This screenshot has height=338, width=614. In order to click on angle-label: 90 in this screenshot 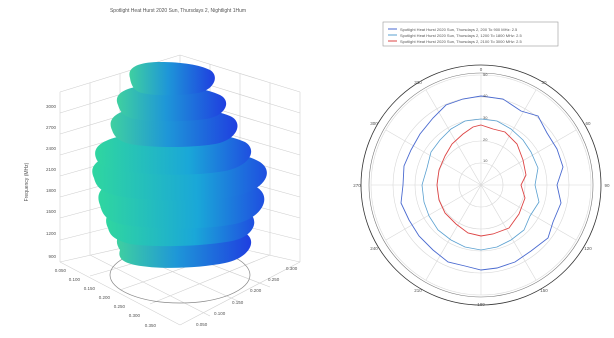, I will do `click(607, 185)`.